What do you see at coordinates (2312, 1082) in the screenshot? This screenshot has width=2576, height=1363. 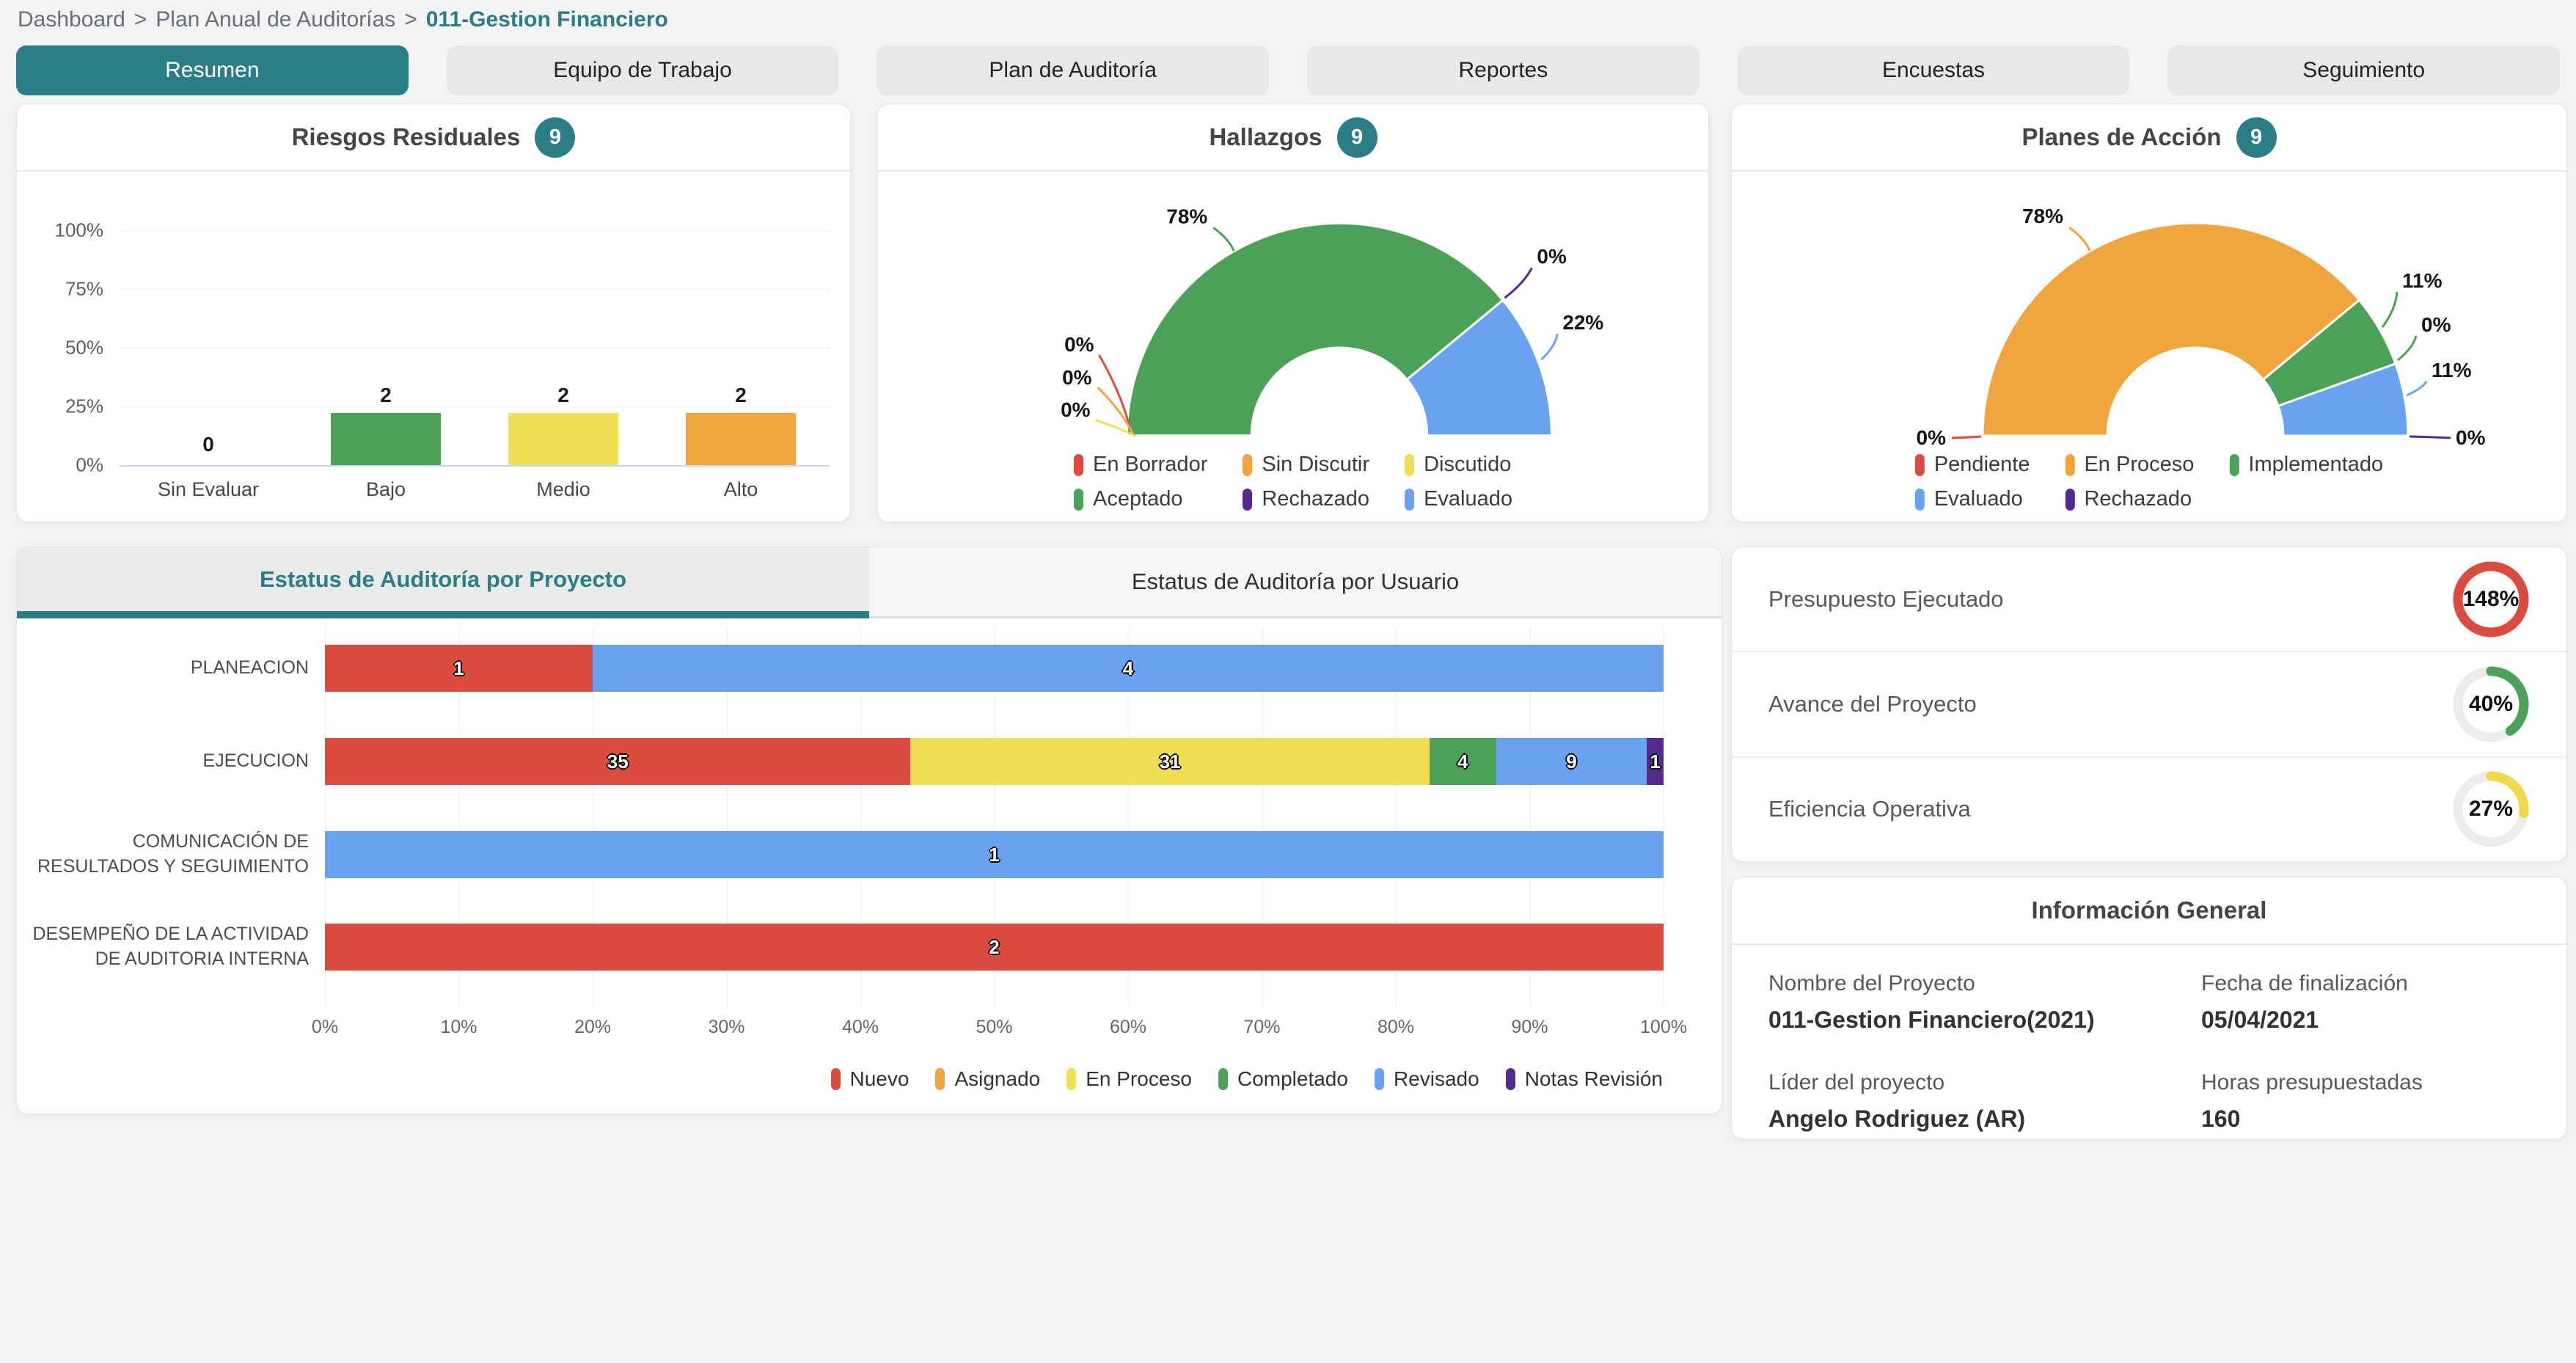 I see `info-field-label: Horas presupuestadas` at bounding box center [2312, 1082].